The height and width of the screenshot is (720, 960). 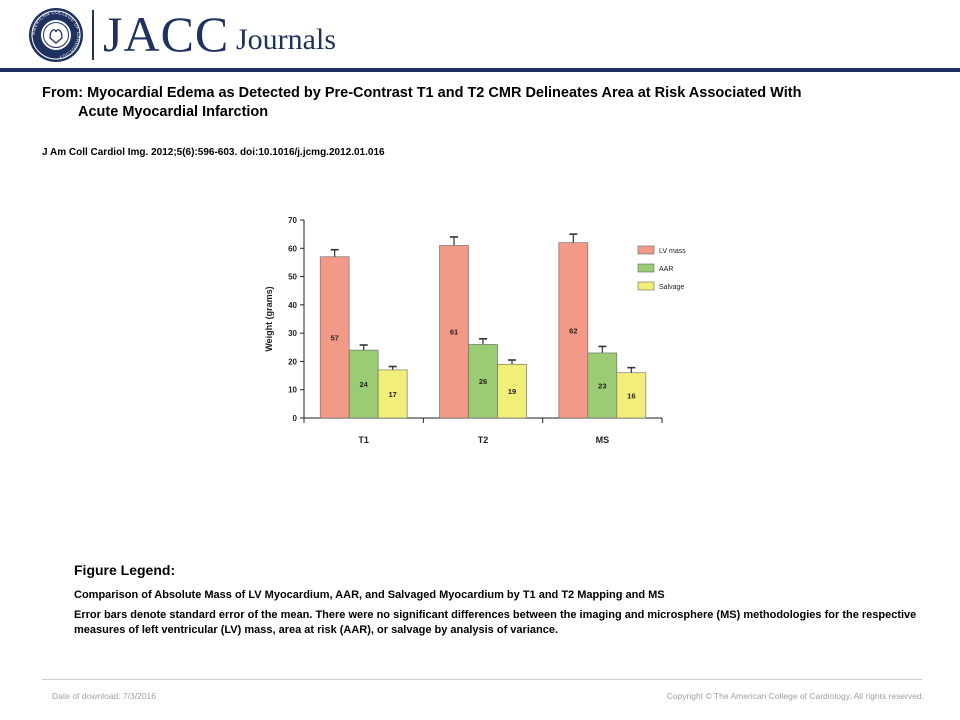 What do you see at coordinates (671, 287) in the screenshot?
I see `legend-label: Salvage` at bounding box center [671, 287].